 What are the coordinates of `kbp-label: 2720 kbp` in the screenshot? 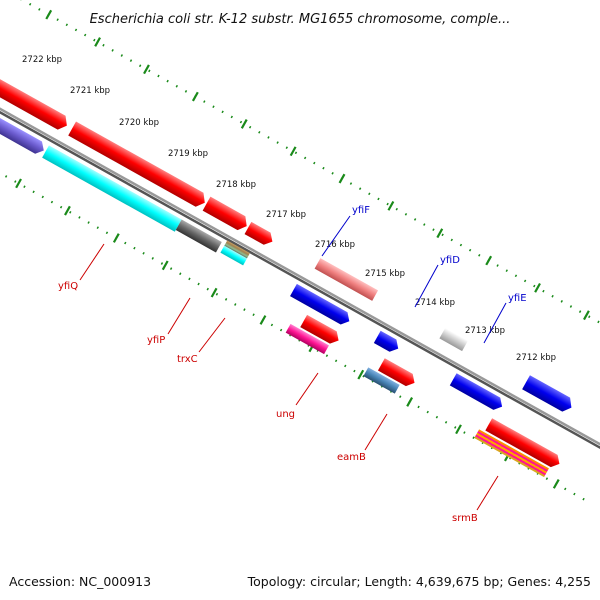 It's located at (139, 123).